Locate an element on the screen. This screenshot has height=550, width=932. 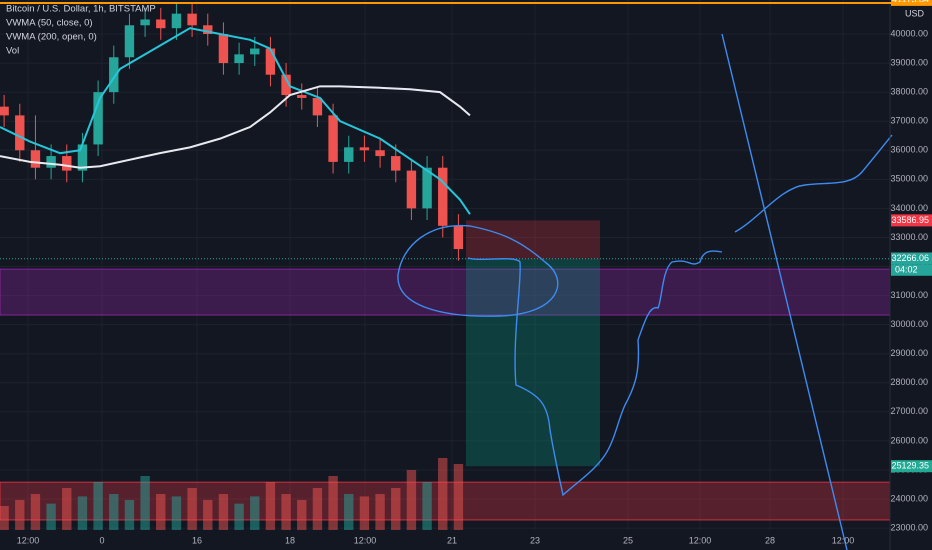
legend-entry: VWMA (50, close, 0) is located at coordinates (49, 23).